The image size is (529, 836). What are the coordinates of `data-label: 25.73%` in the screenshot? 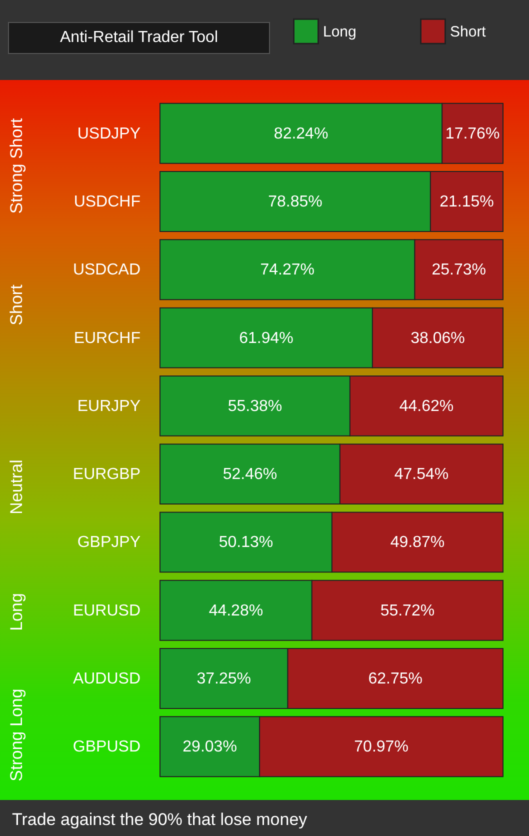 It's located at (459, 270).